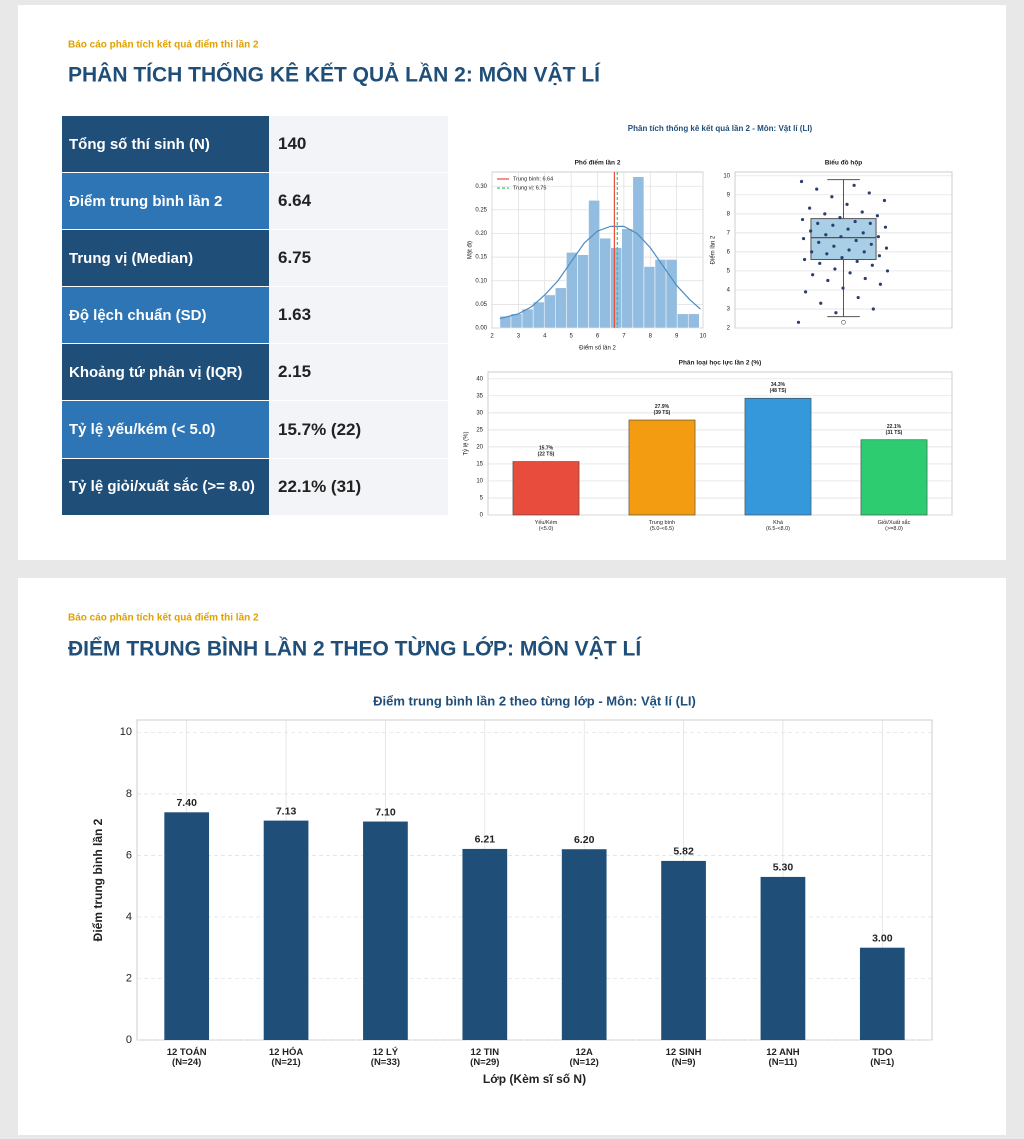 Image resolution: width=1024 pixels, height=1139 pixels. What do you see at coordinates (358, 315) in the screenshot?
I see `table-value: 1.63` at bounding box center [358, 315].